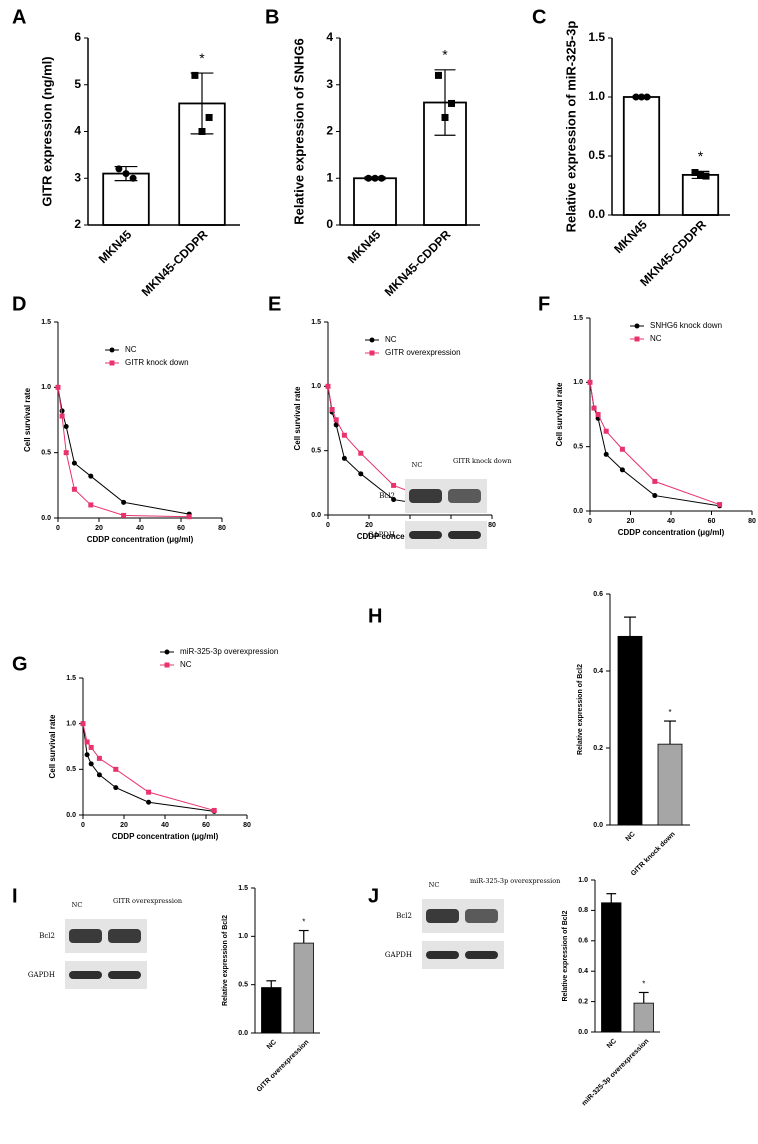  I want to click on y-axis-label: Relative expression of Bcl2, so click(565, 955).